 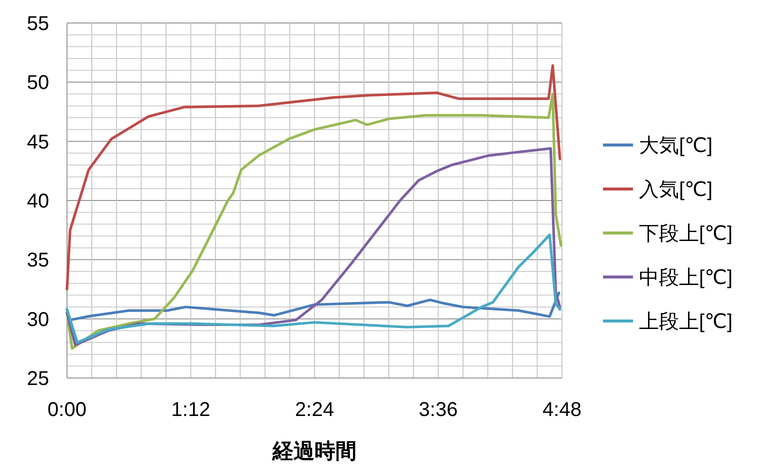 What do you see at coordinates (314, 410) in the screenshot?
I see `x-tick-label: 2:24` at bounding box center [314, 410].